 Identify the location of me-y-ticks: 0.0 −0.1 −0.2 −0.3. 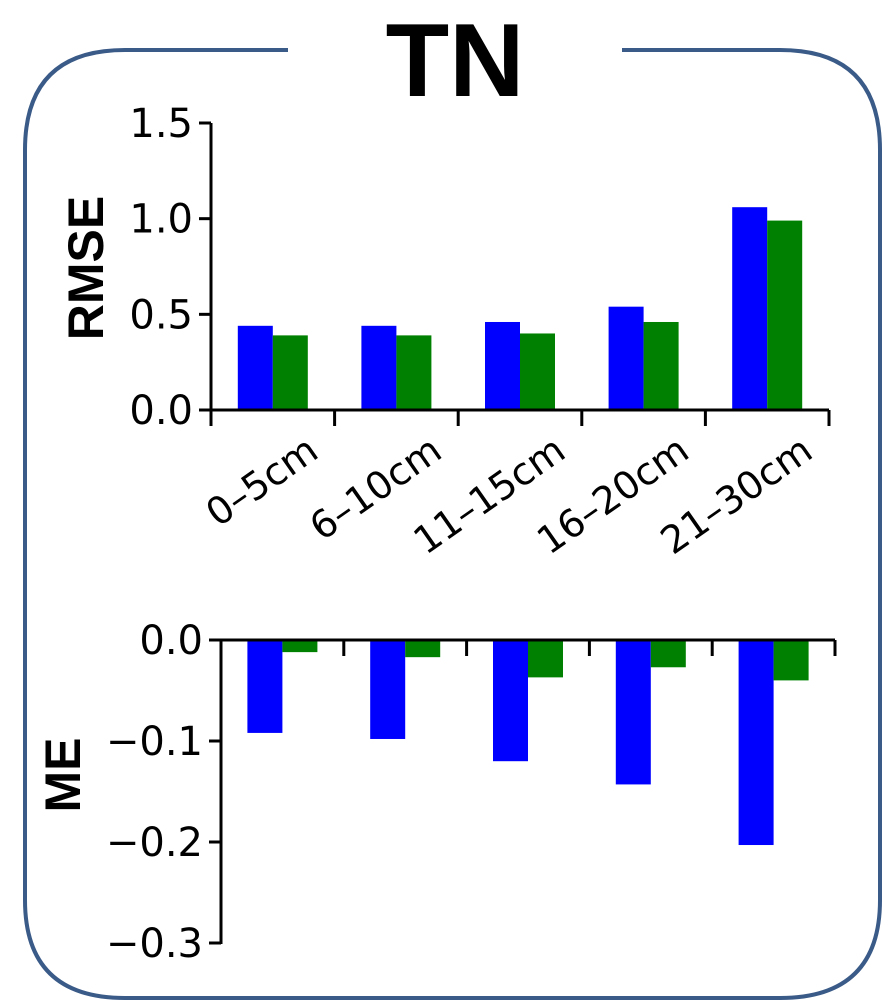
(163, 792).